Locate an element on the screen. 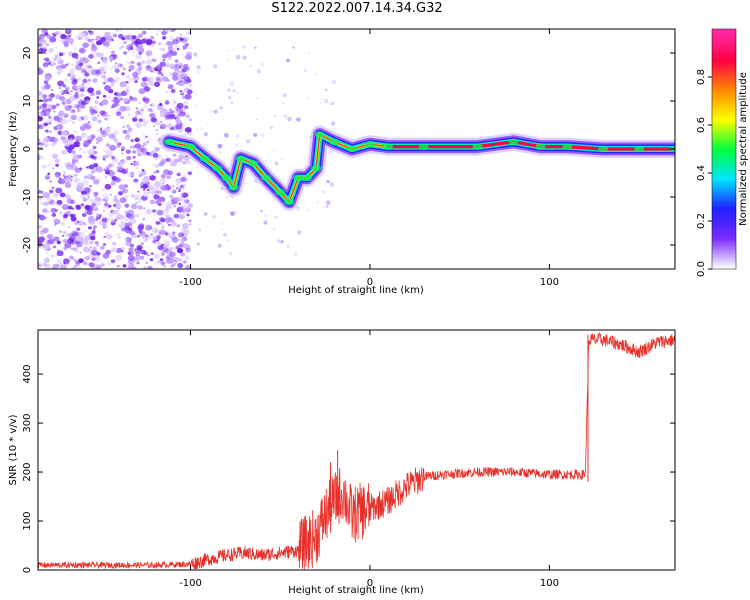 The image size is (750, 600). colorbar-tick-label: 0.0 is located at coordinates (701, 269).